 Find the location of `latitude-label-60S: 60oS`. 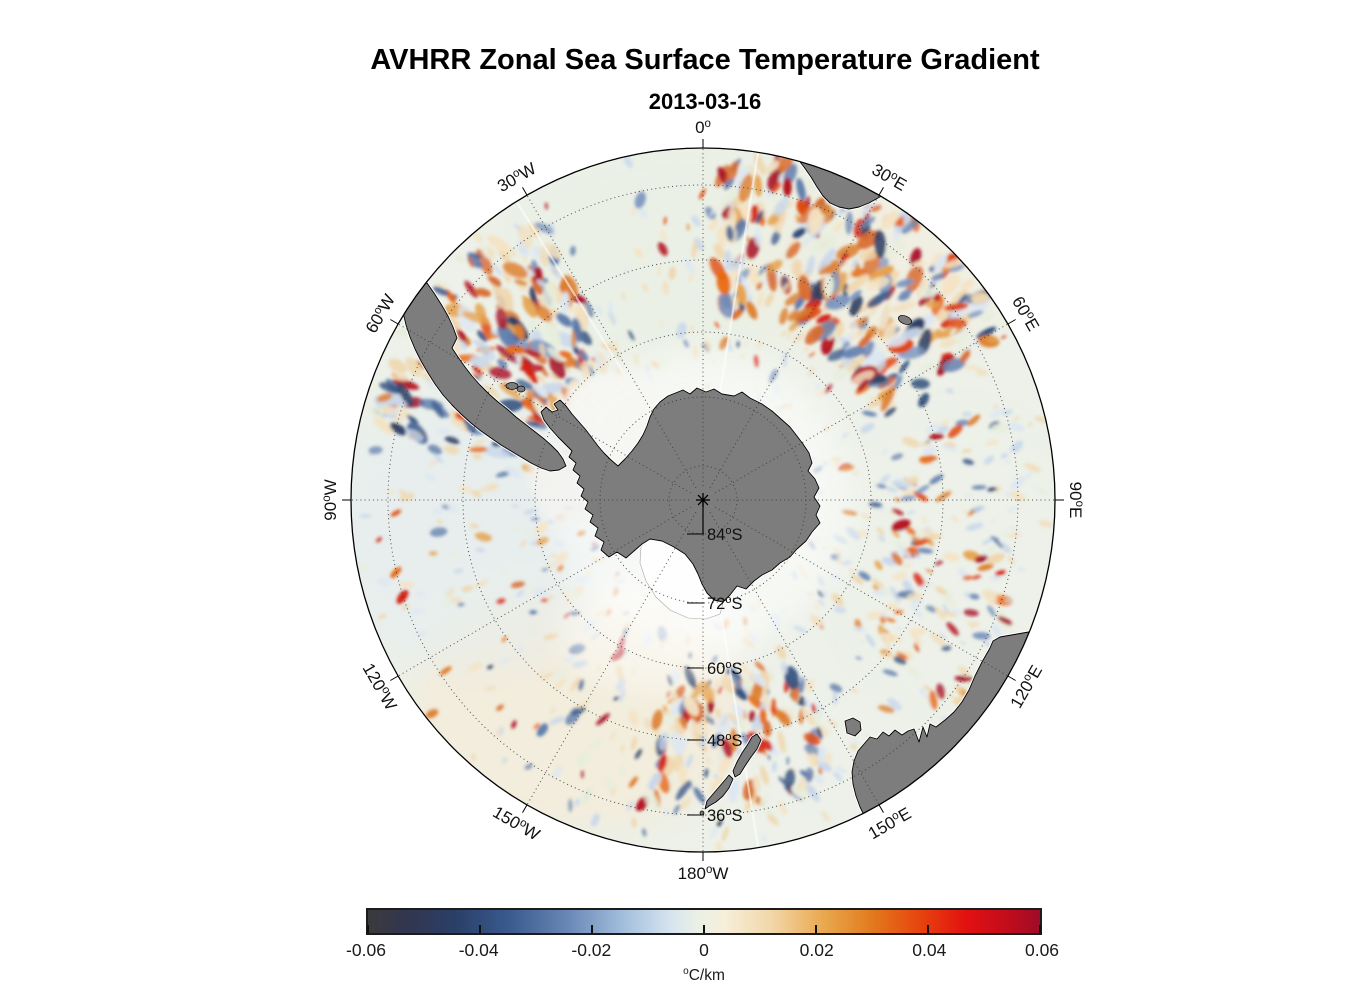

latitude-label-60S: 60oS is located at coordinates (725, 668).